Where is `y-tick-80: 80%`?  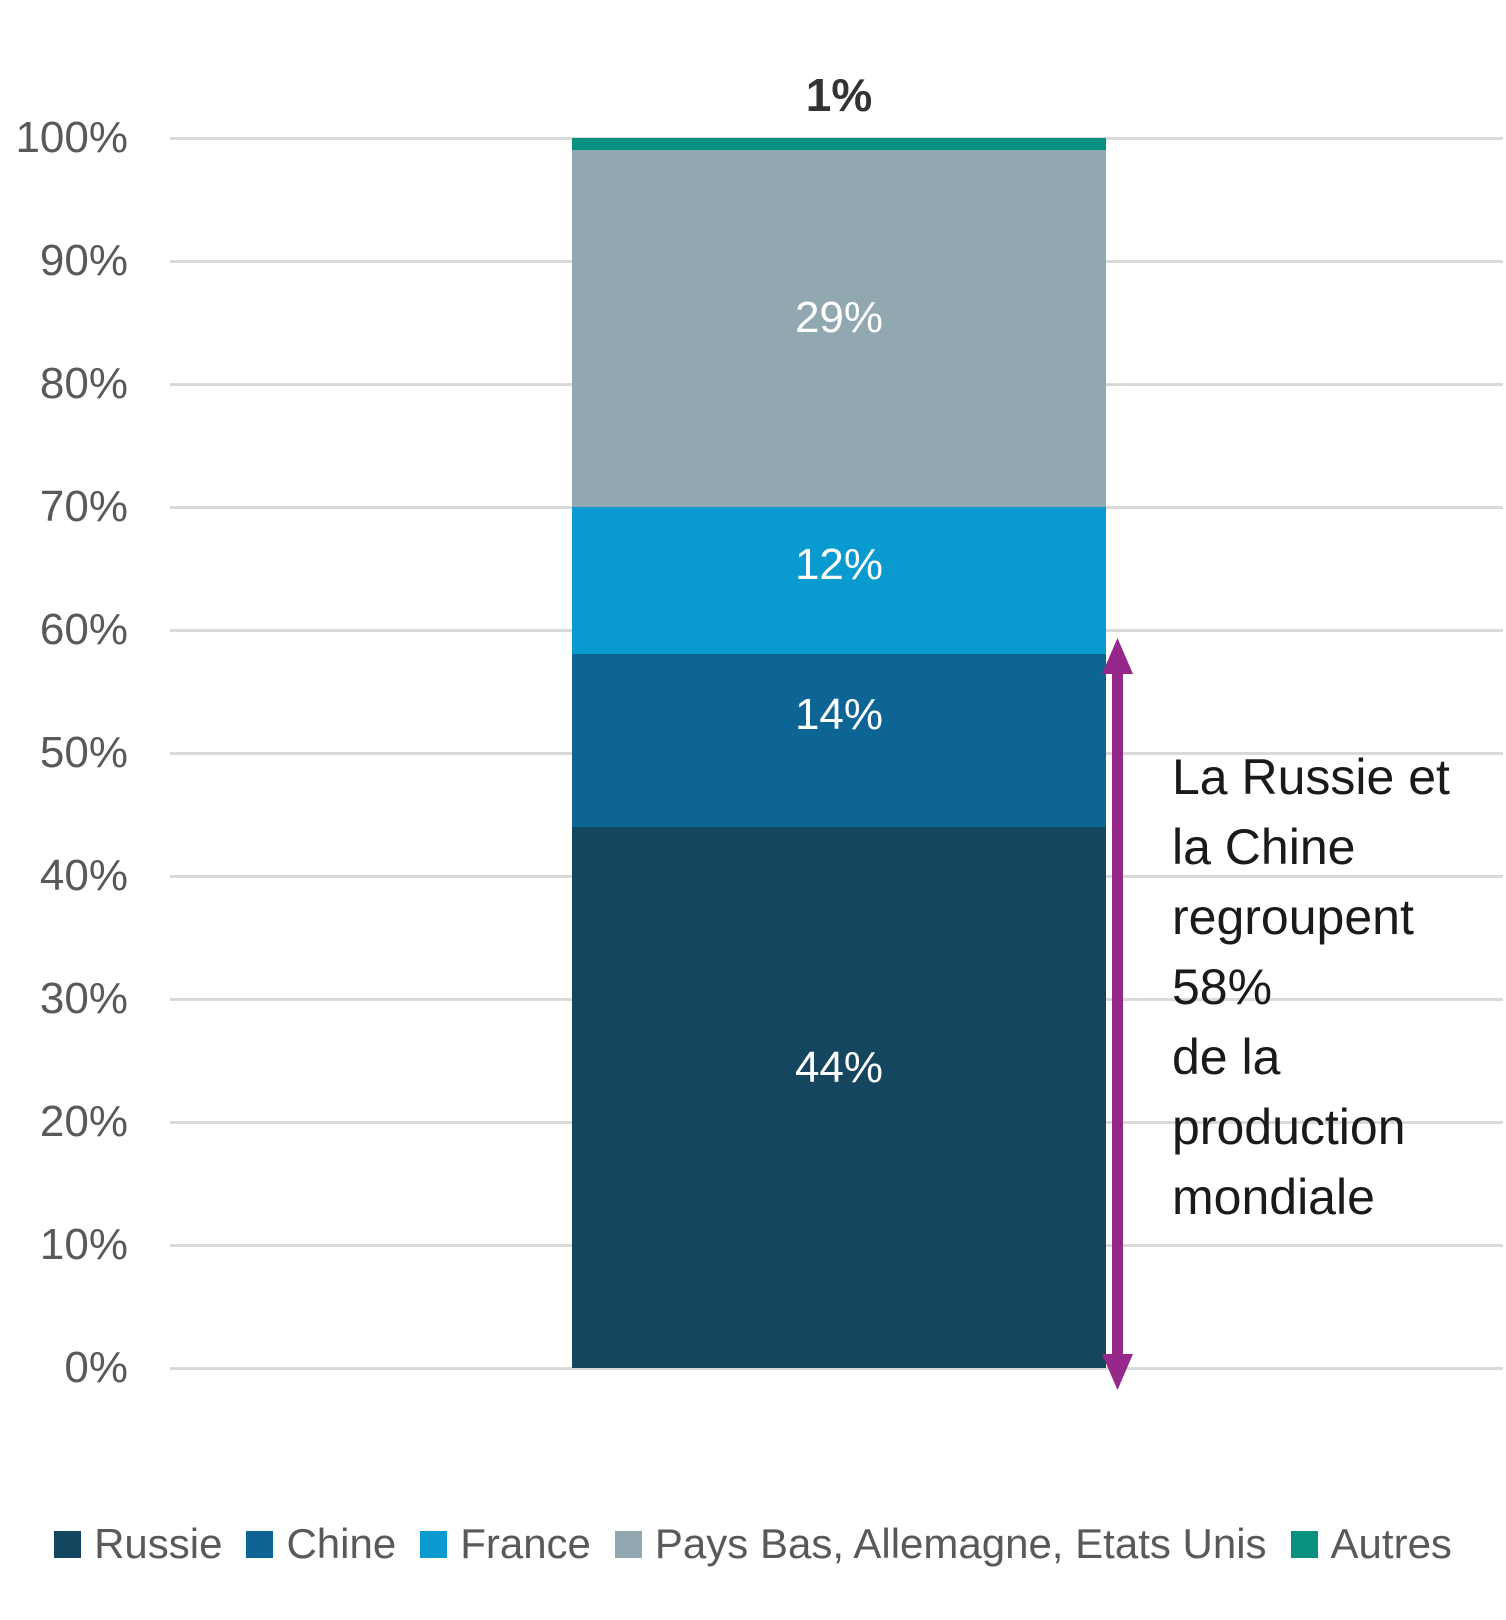
y-tick-80: 80% is located at coordinates (83, 383).